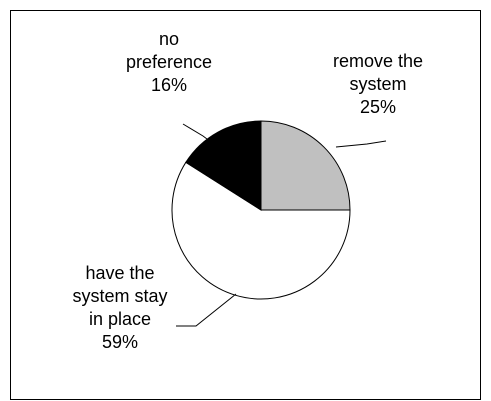 The width and height of the screenshot is (491, 401). I want to click on slice-label-0: remove the system 25%, so click(378, 84).